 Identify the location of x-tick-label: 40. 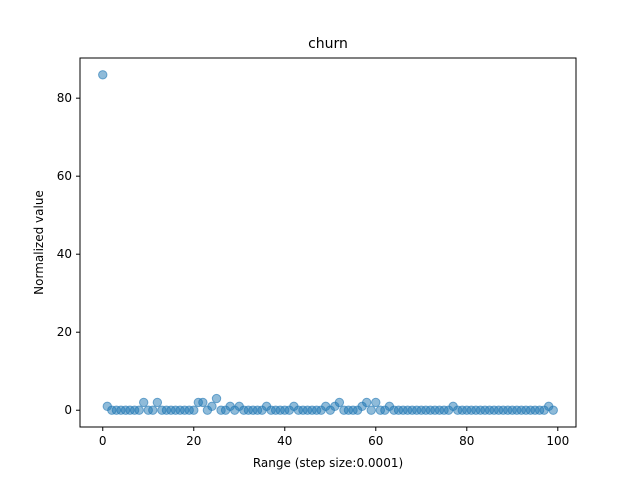
(284, 441).